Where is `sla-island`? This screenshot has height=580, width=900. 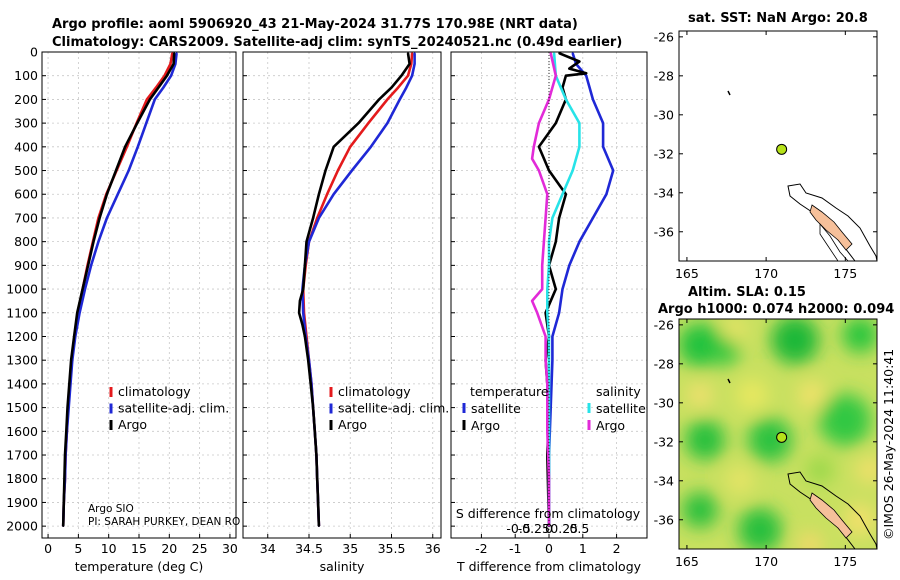 sla-island is located at coordinates (729, 381).